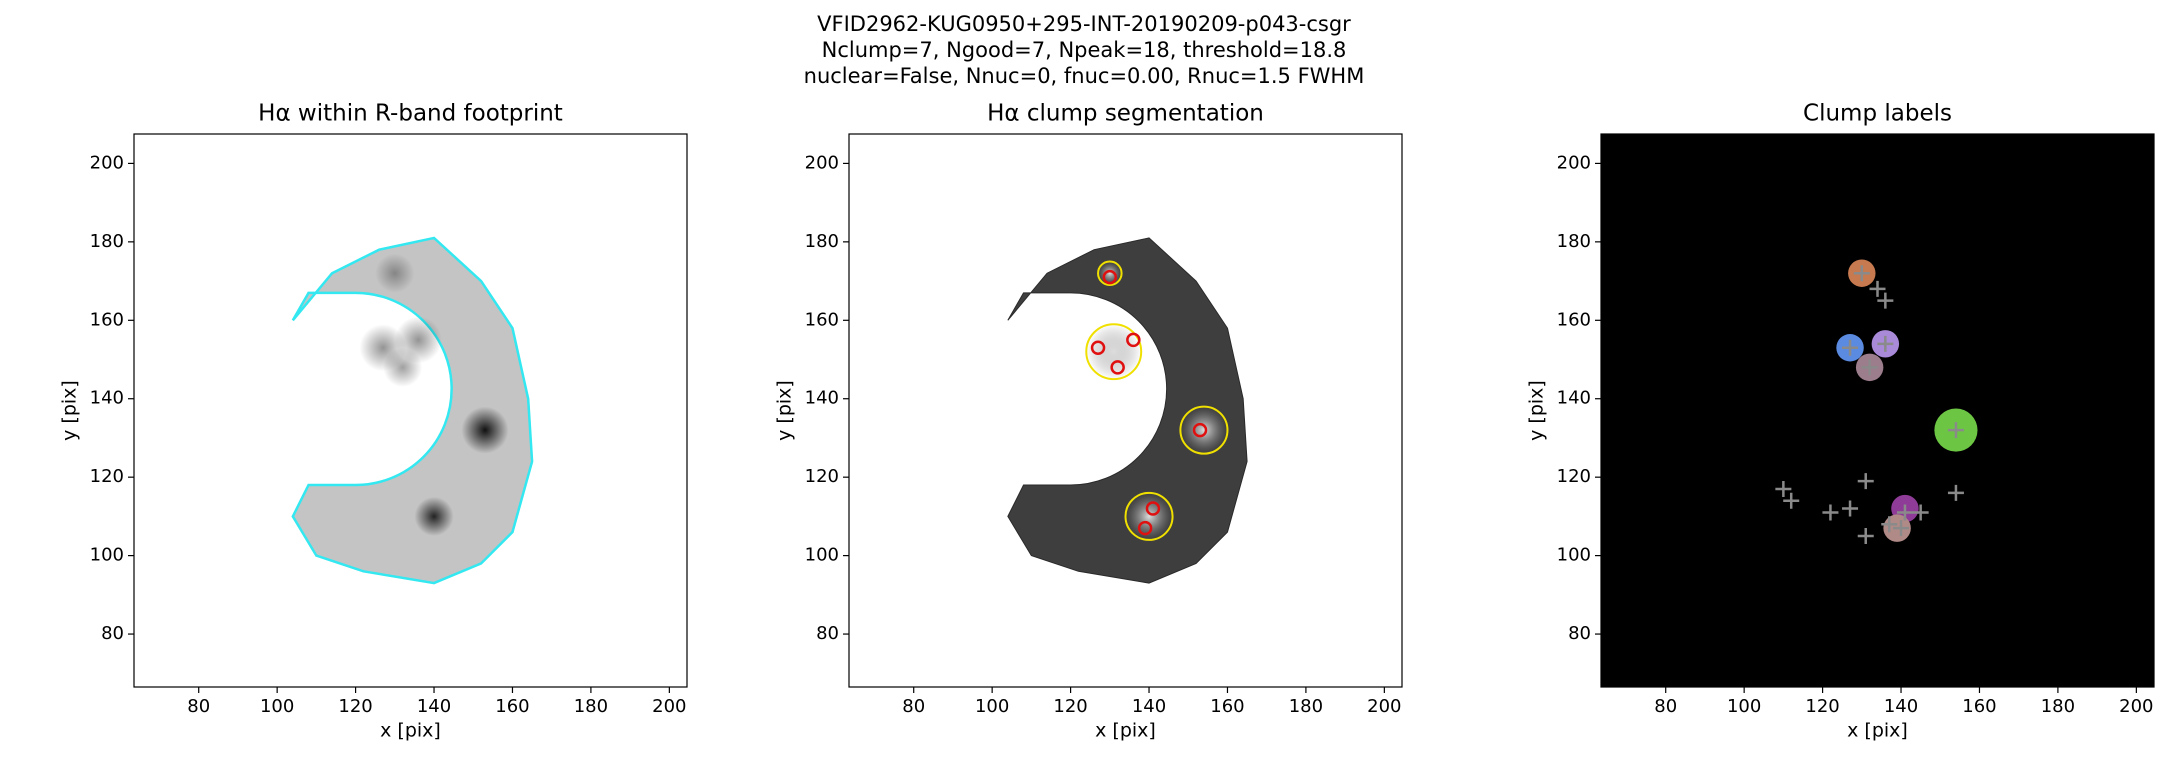 This screenshot has height=767, width=2168. I want to click on axes-title: Hα within R-band footprint, so click(410, 114).